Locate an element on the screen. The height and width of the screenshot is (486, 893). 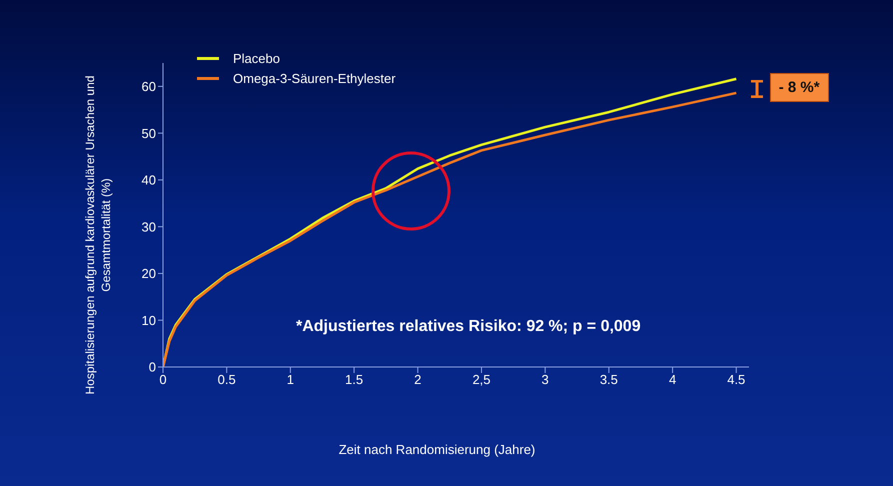
x-tick-label: 2,5 is located at coordinates (481, 380).